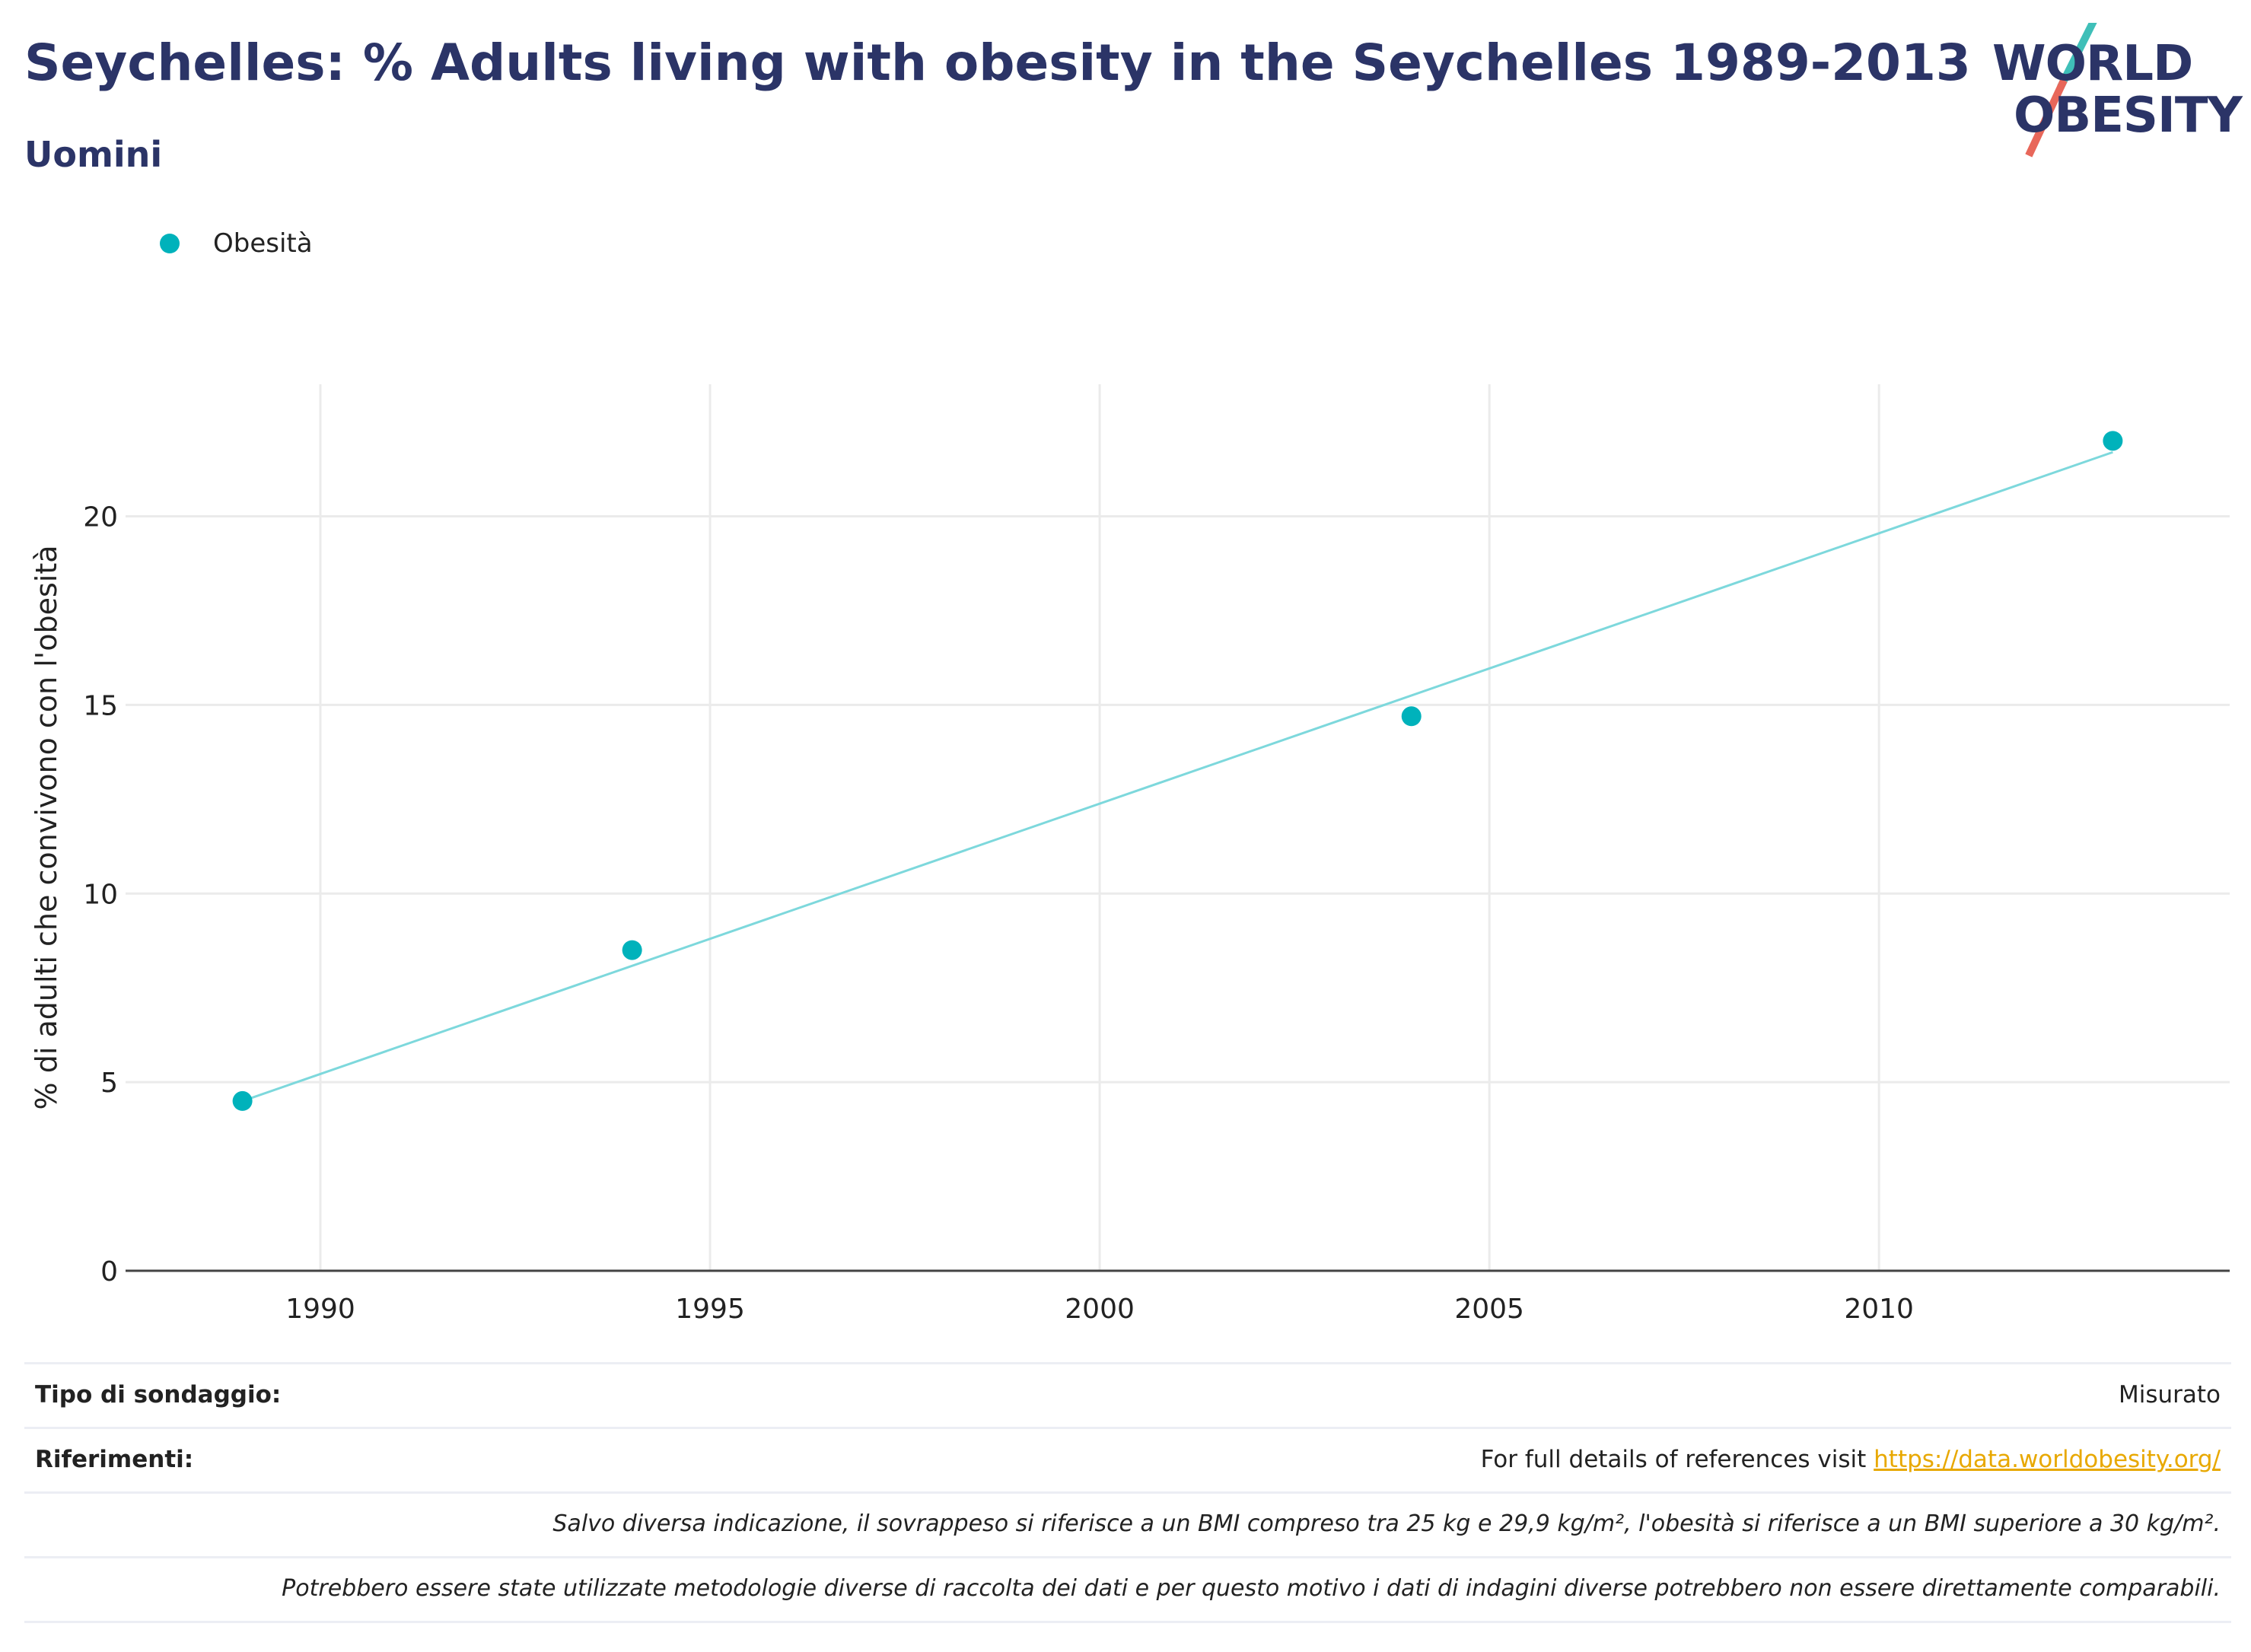  What do you see at coordinates (93, 154) in the screenshot?
I see `chart-subtitle: Uomini` at bounding box center [93, 154].